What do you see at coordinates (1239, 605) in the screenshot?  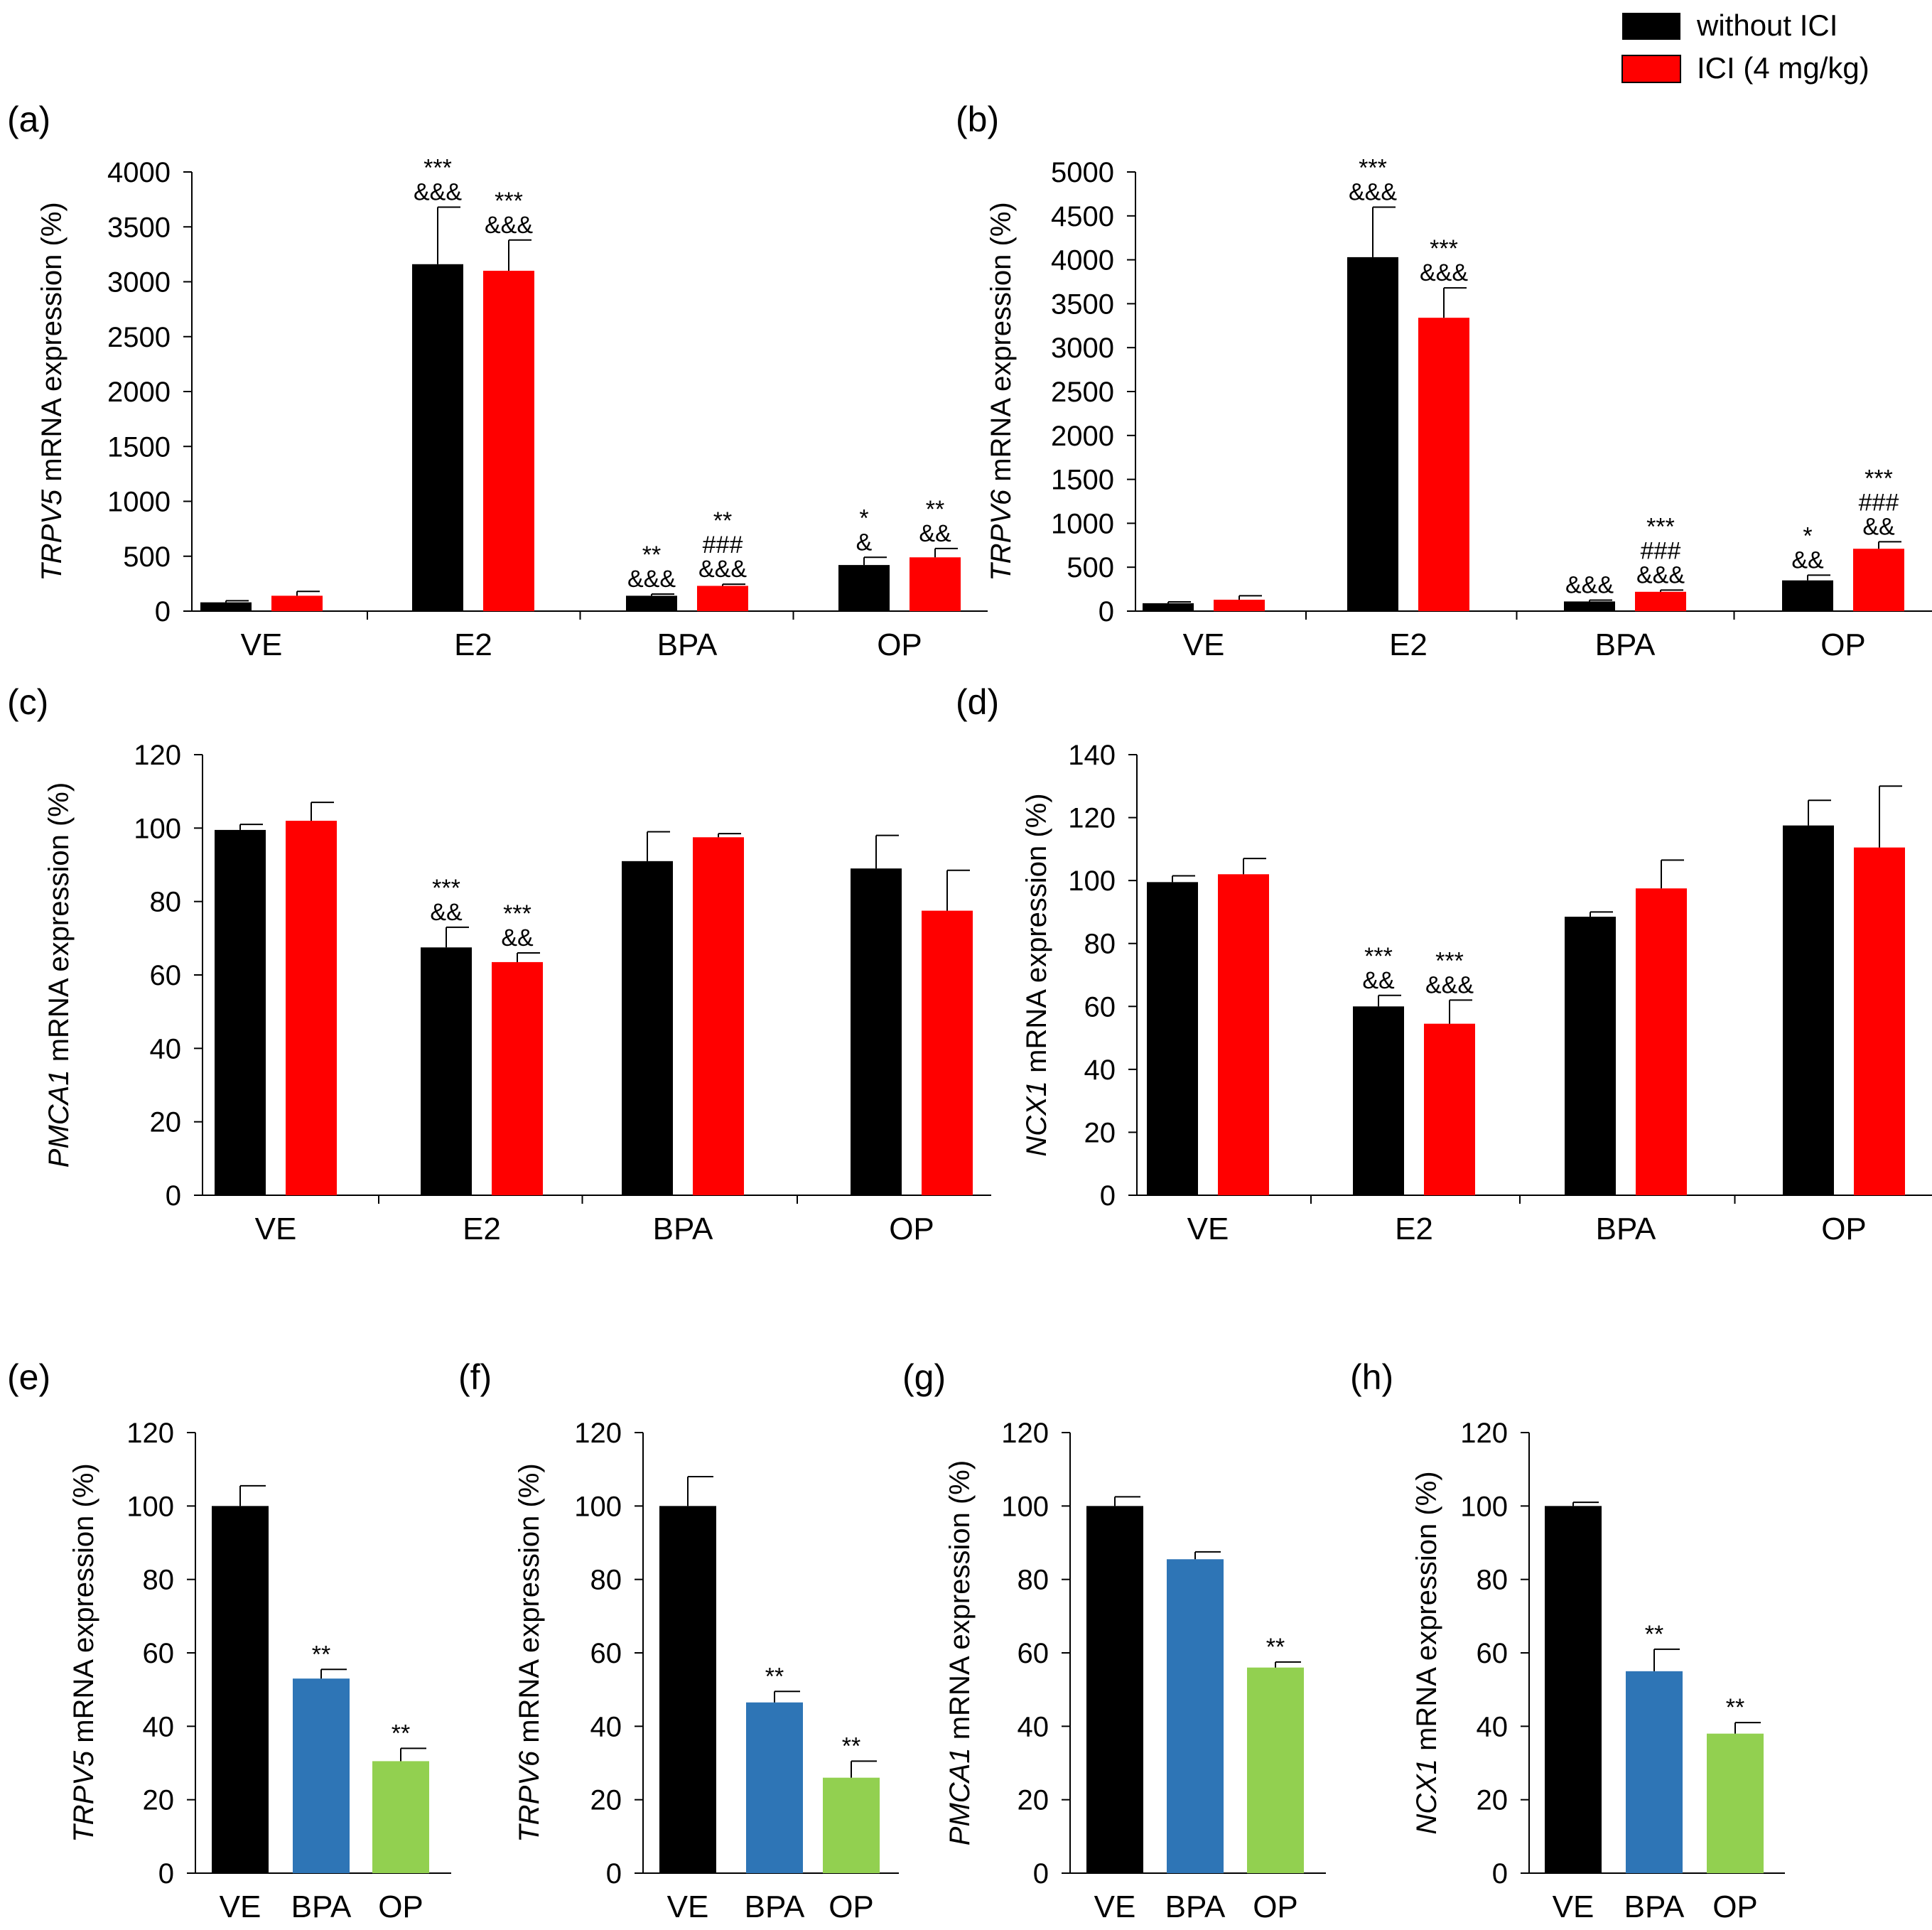 I see `panel-b-bar-ici-4-mg-kg-ve` at bounding box center [1239, 605].